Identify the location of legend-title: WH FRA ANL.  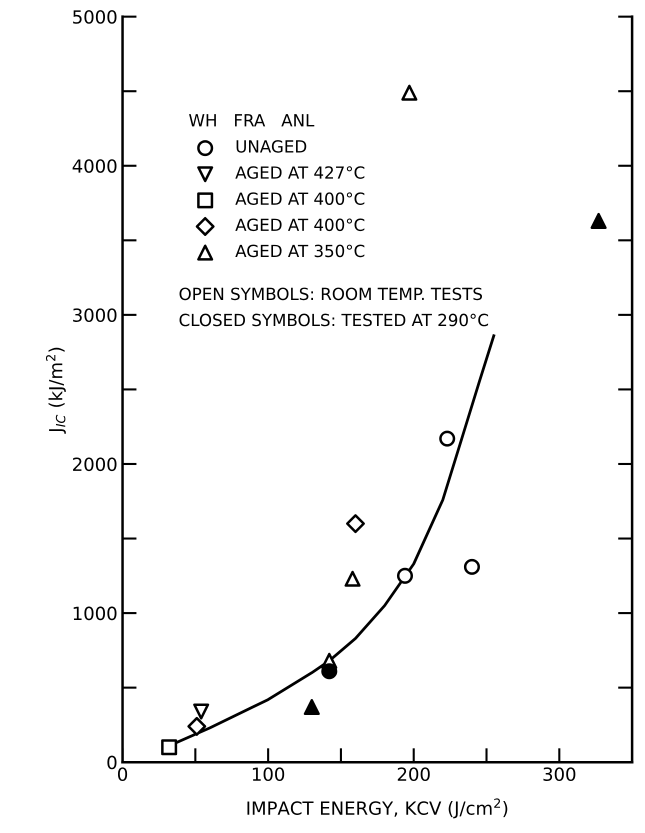
(251, 120).